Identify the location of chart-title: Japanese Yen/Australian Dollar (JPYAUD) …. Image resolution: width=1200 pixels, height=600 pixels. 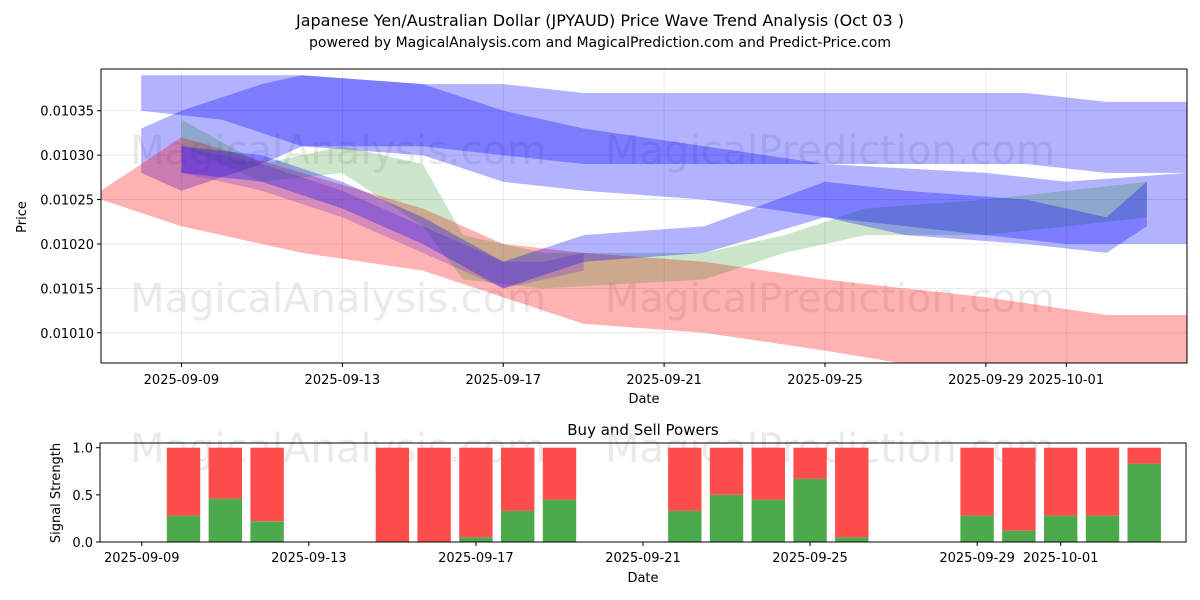
(599, 20).